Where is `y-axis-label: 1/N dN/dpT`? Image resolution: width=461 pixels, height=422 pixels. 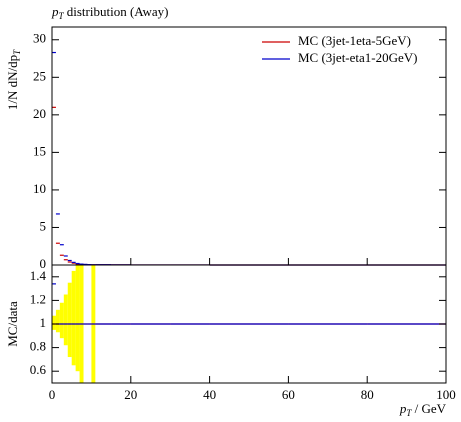 y-axis-label: 1/N dN/dpT is located at coordinates (13, 79).